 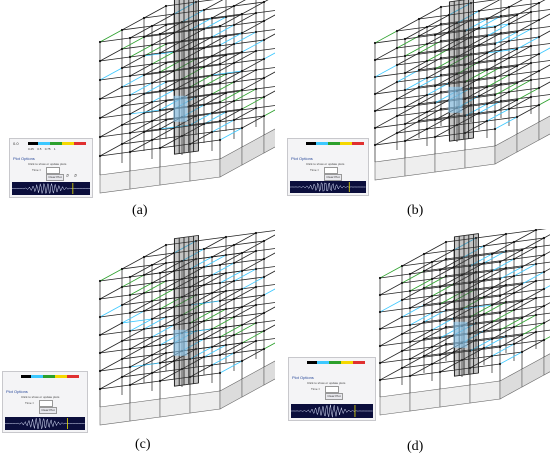 What do you see at coordinates (68, 143) in the screenshot?
I see `legend-swatch-yellow` at bounding box center [68, 143].